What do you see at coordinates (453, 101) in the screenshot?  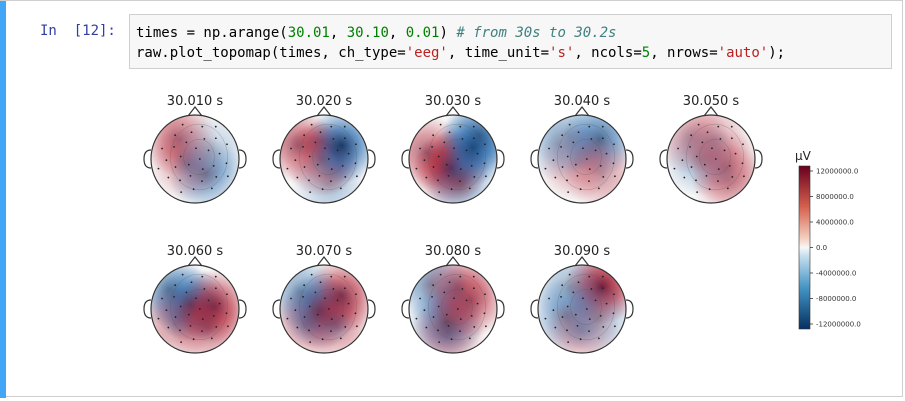 I see `topomap-title: 30.030 s` at bounding box center [453, 101].